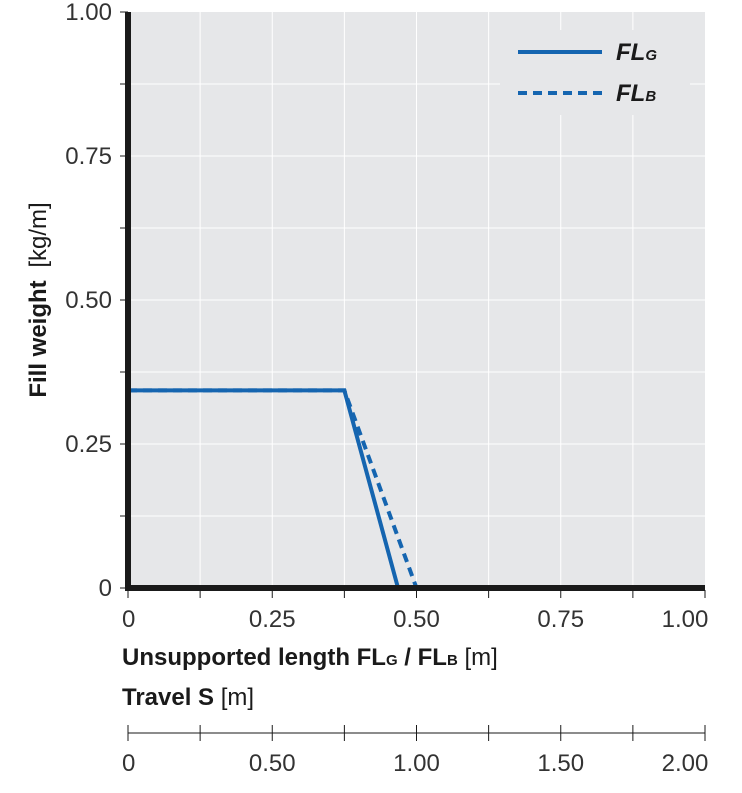  I want to click on legend-label-flg-main: FL, so click(630, 52).